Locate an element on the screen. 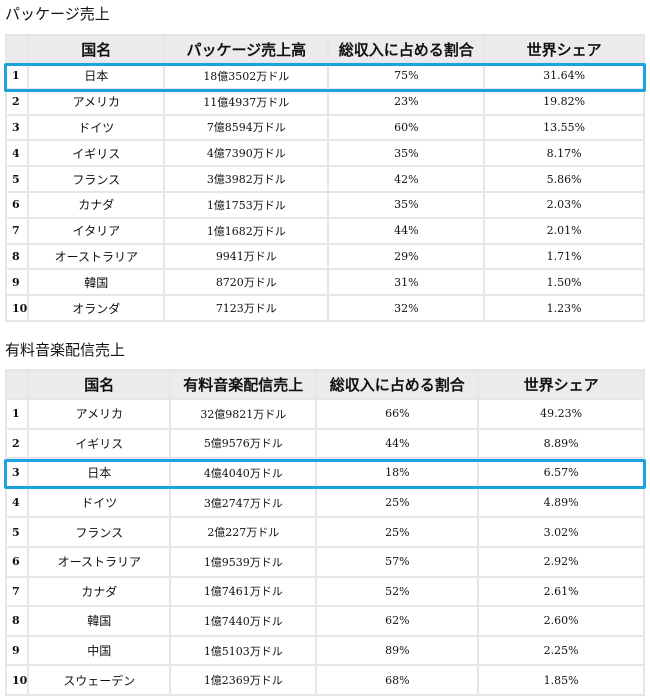  world-share-cell: 2.92% is located at coordinates (561, 561).